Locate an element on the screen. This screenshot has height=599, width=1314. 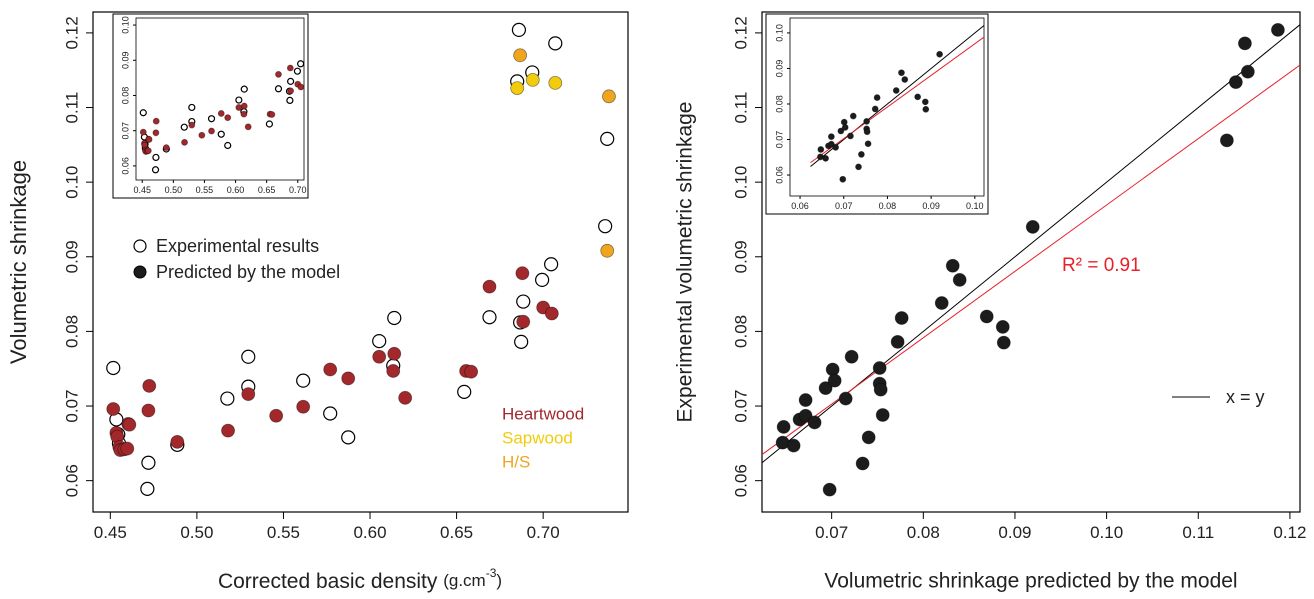
series-label: H/S is located at coordinates (516, 461).